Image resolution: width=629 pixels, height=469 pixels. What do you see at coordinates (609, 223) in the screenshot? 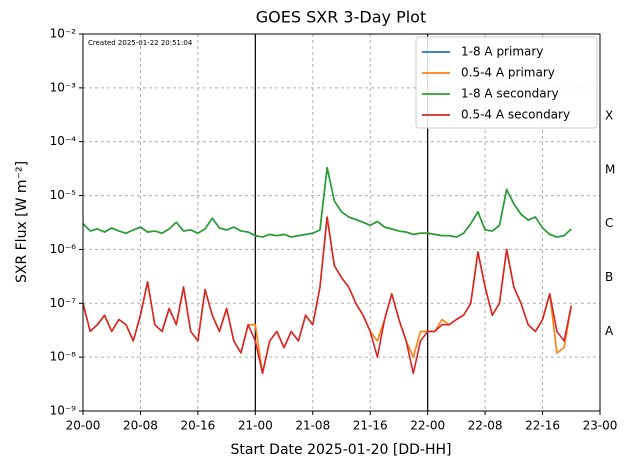
I see `flare-class-label: C` at bounding box center [609, 223].